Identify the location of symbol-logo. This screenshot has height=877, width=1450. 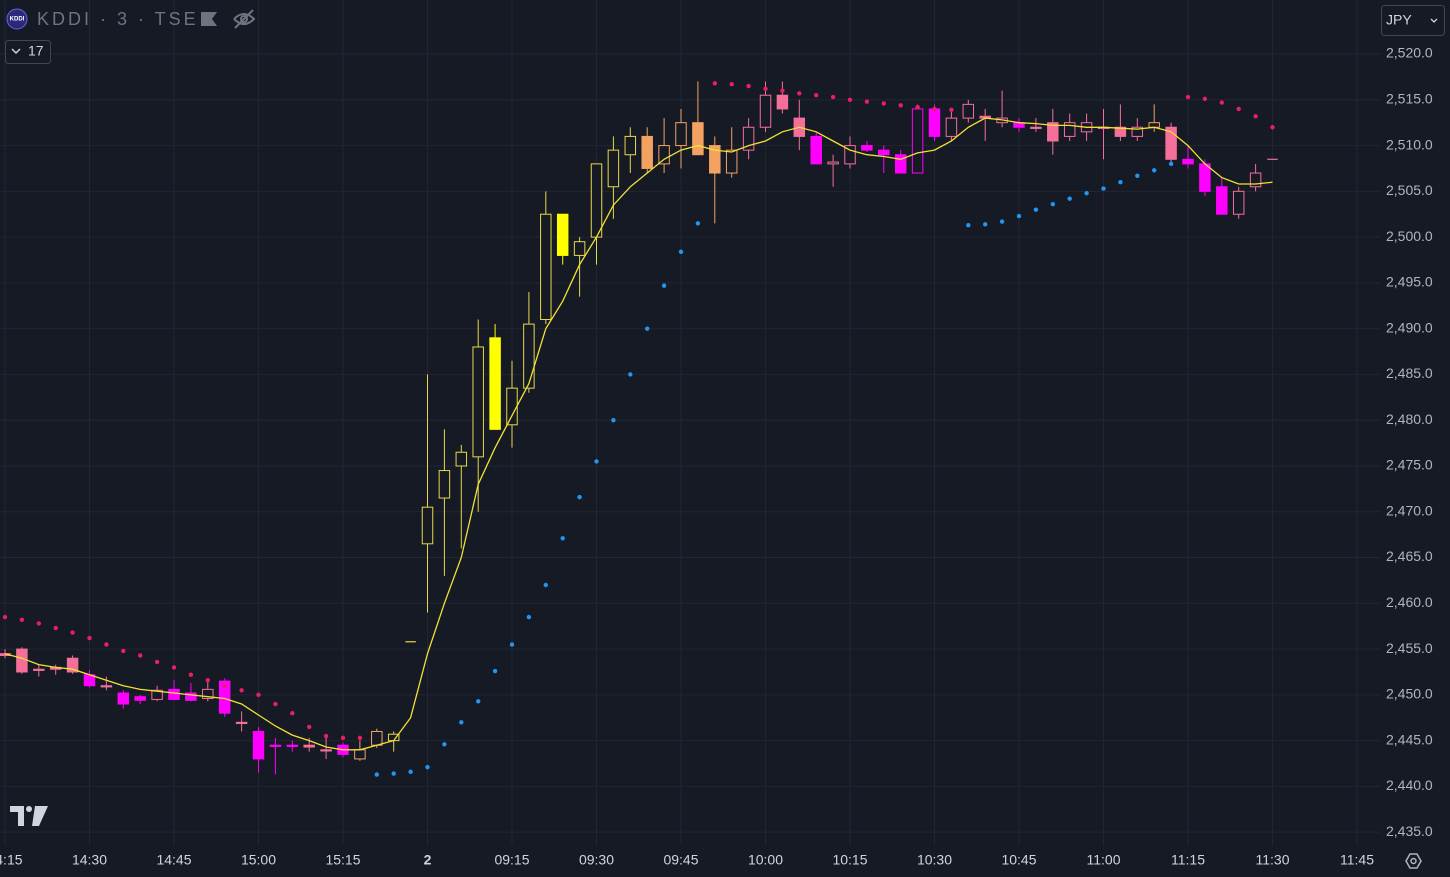
(17, 19).